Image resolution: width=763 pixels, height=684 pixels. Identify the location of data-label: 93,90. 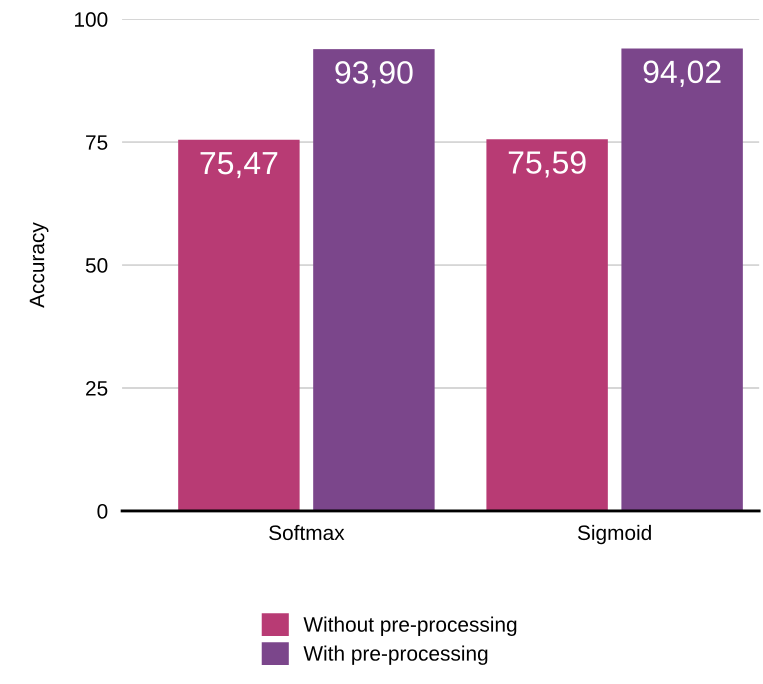
(374, 74).